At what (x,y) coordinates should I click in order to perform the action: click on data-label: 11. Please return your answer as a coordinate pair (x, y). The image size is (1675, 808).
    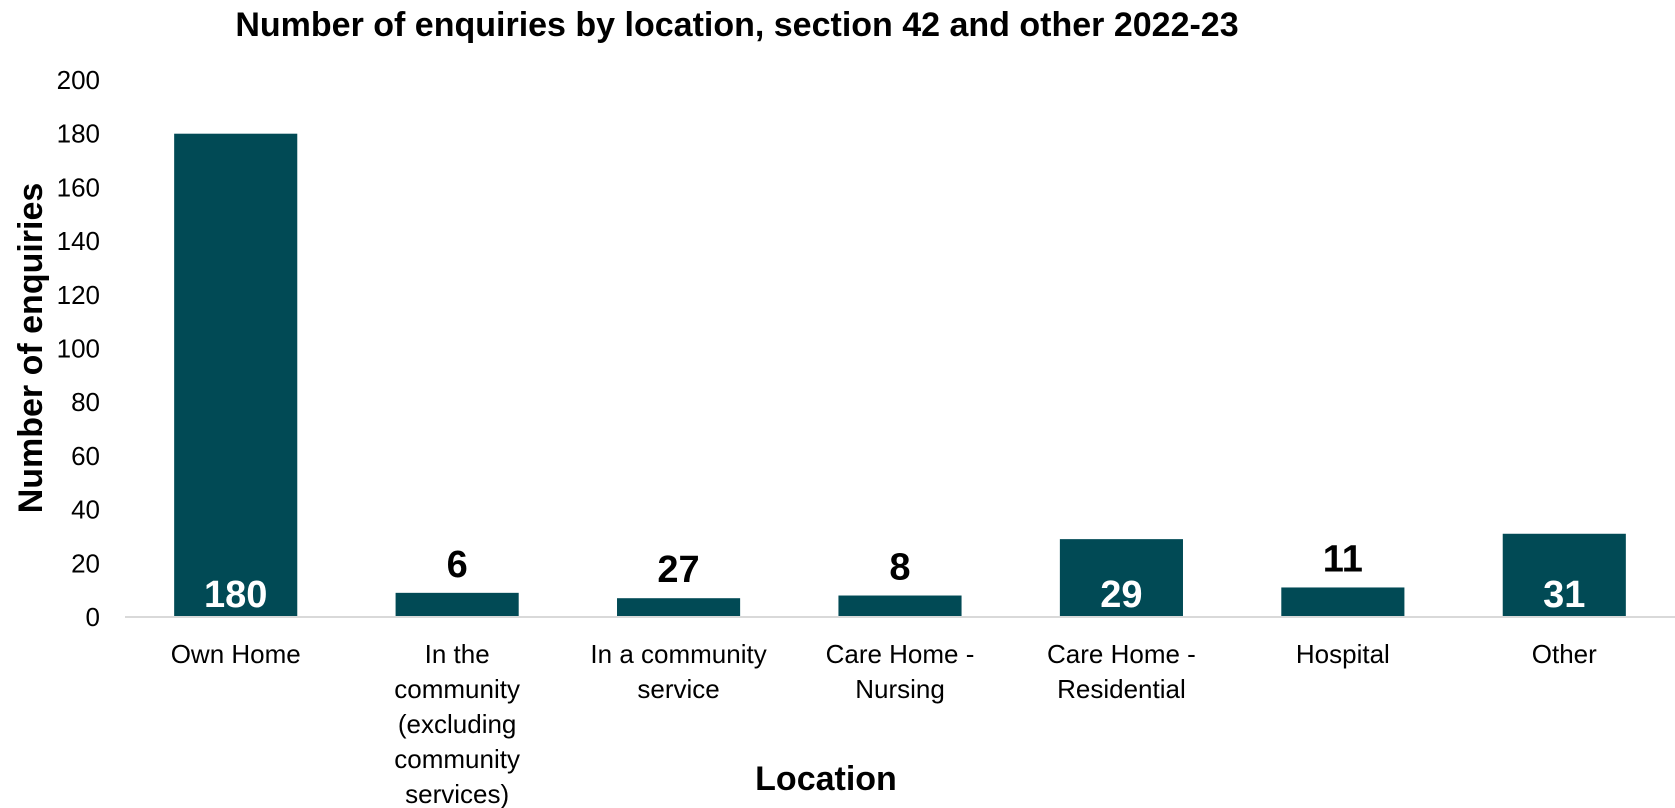
    Looking at the image, I should click on (1343, 559).